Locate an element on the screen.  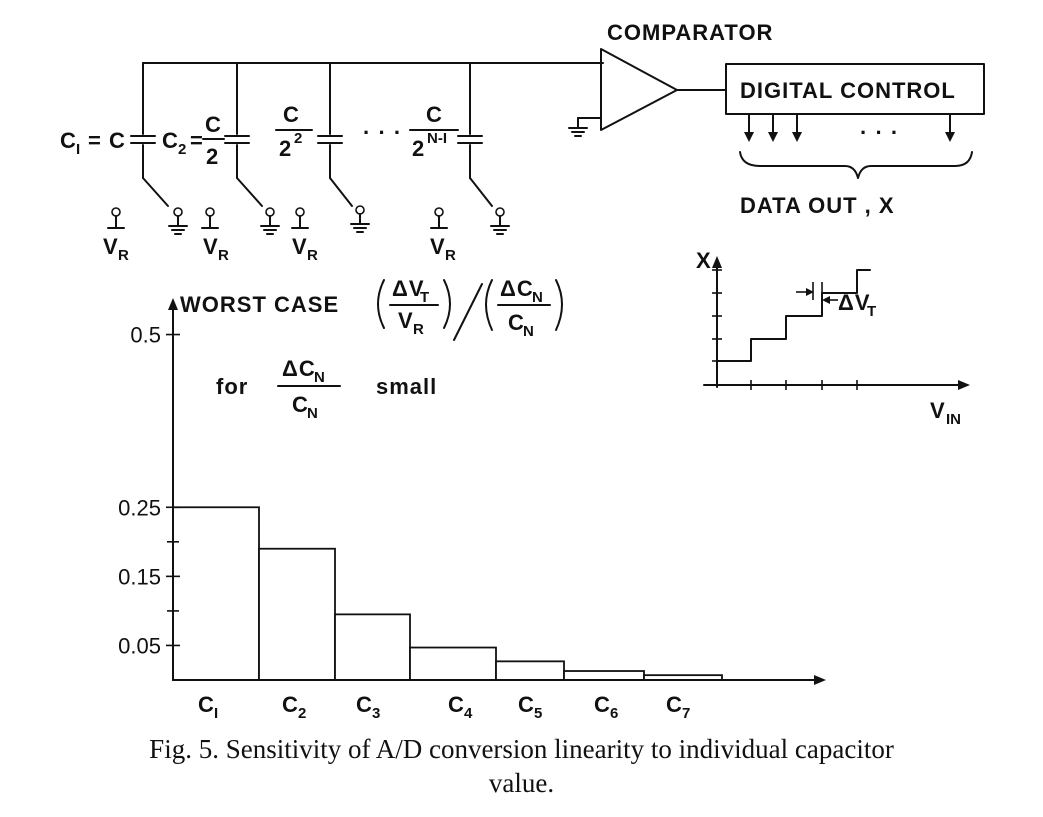
frac2-den: C is located at coordinates (516, 322).